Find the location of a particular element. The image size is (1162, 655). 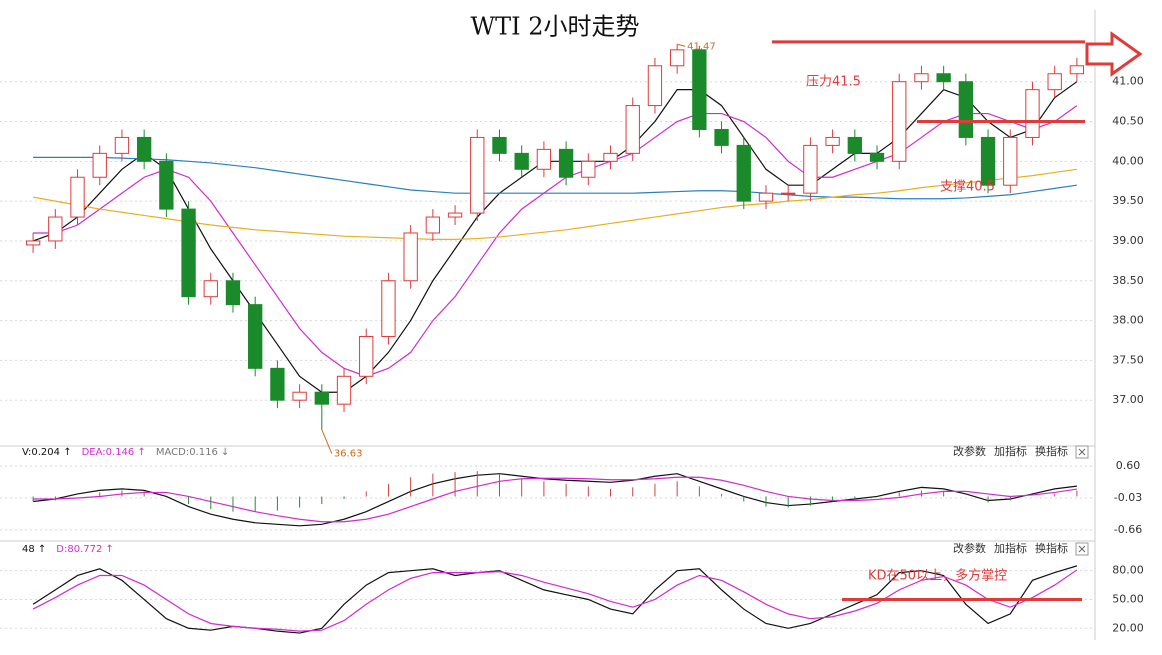

level-label: 支撑40.5 is located at coordinates (967, 187).